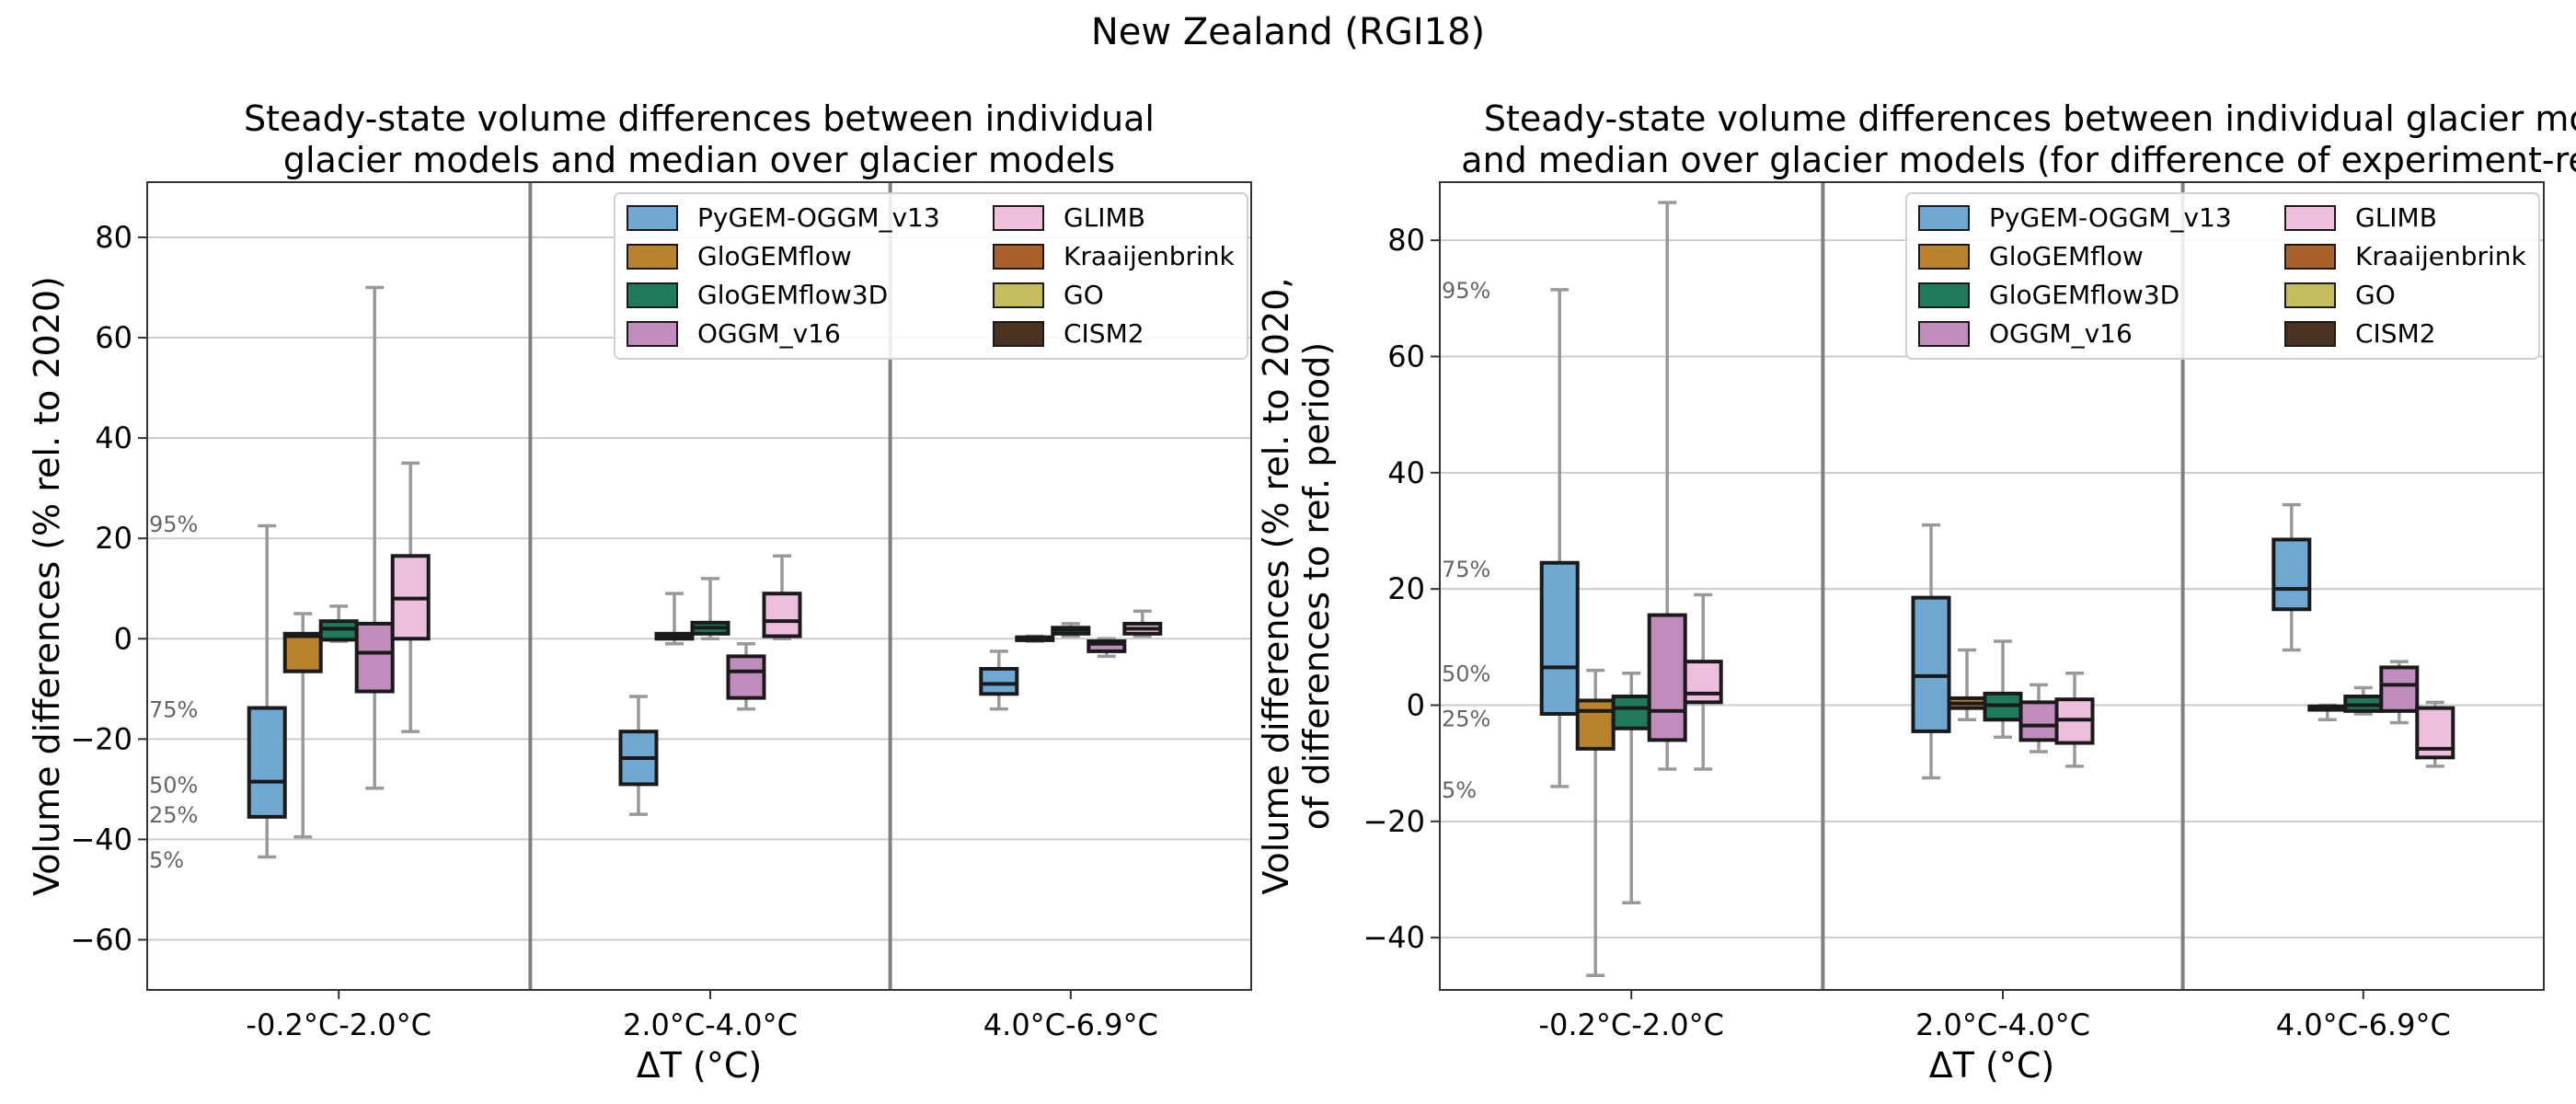 Image resolution: width=2576 pixels, height=1104 pixels. What do you see at coordinates (792, 295) in the screenshot?
I see `legend-label: GloGEMflow3D` at bounding box center [792, 295].